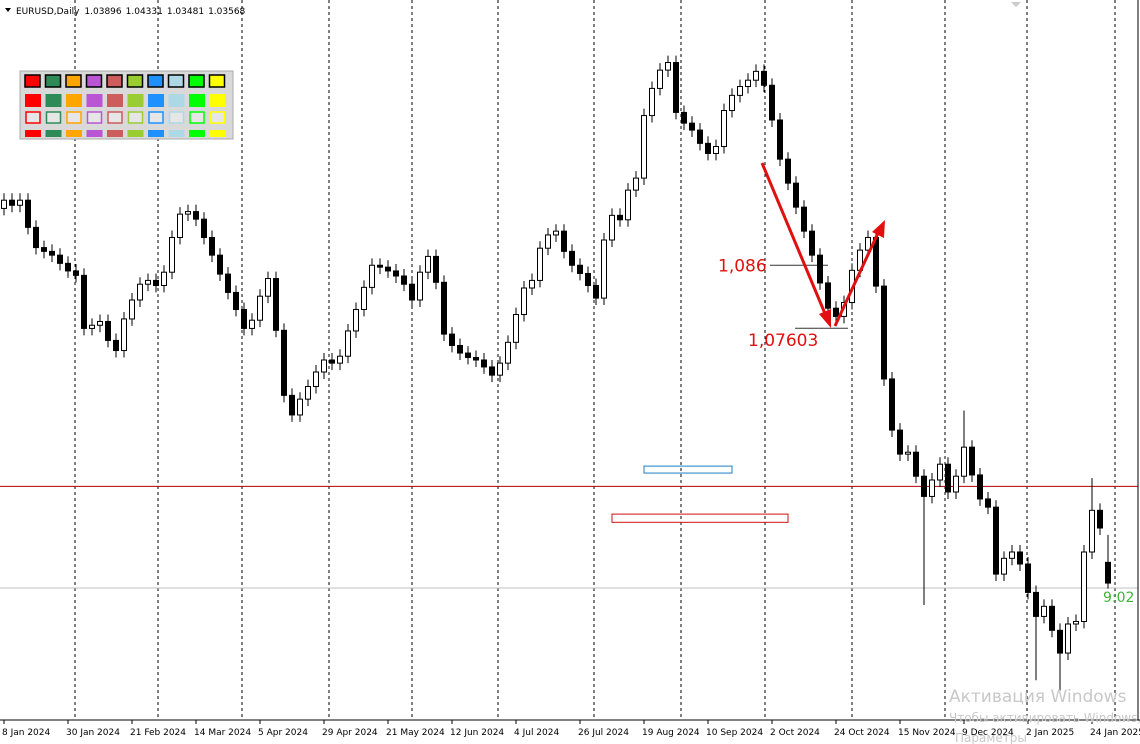  Describe the element at coordinates (988, 733) in the screenshot. I see `x-tick-label: 9 Dec 2024` at that location.